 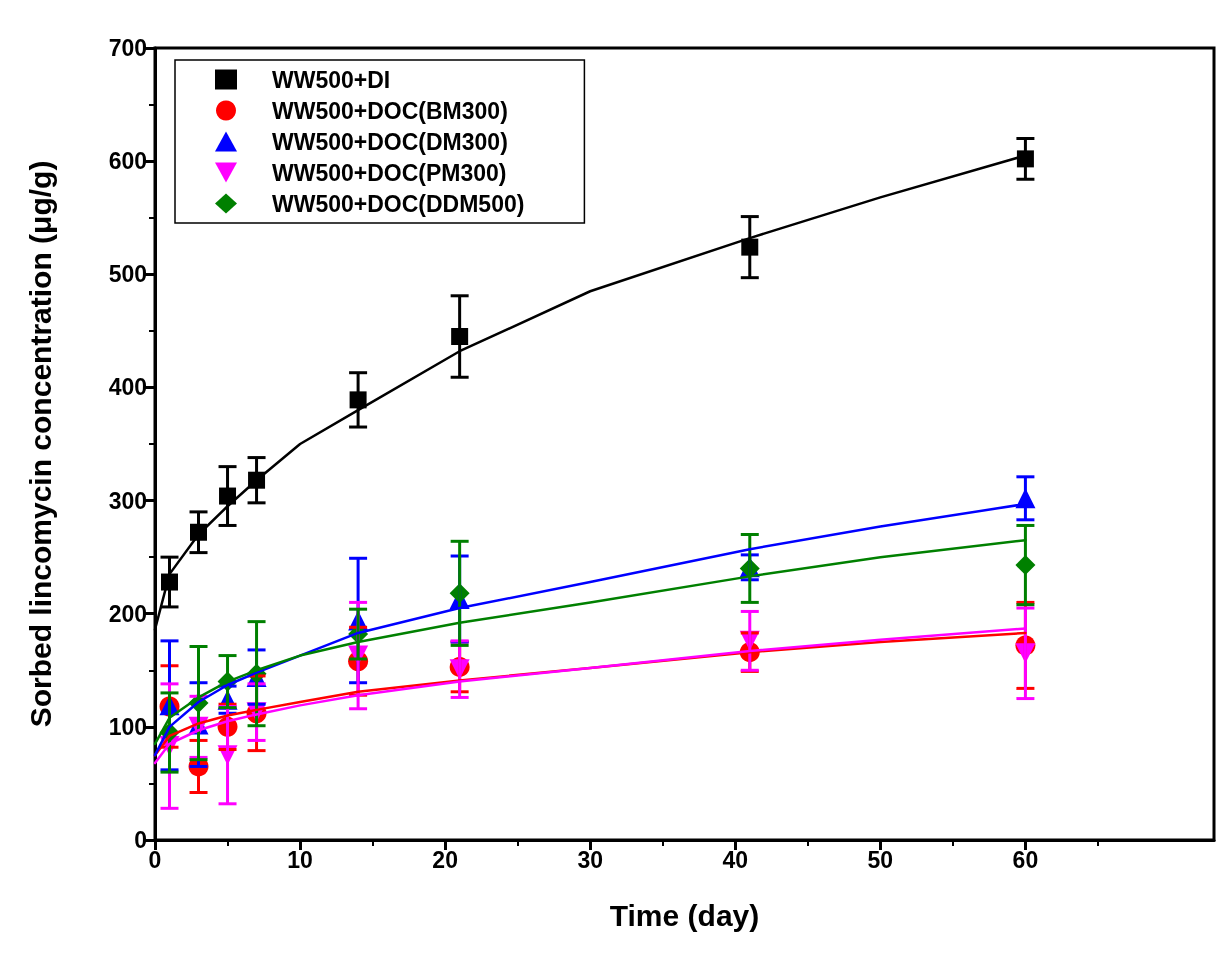 What do you see at coordinates (40, 444) in the screenshot?
I see `y-axis-title: Sorbed lincomycin concentration (μg/g)` at bounding box center [40, 444].